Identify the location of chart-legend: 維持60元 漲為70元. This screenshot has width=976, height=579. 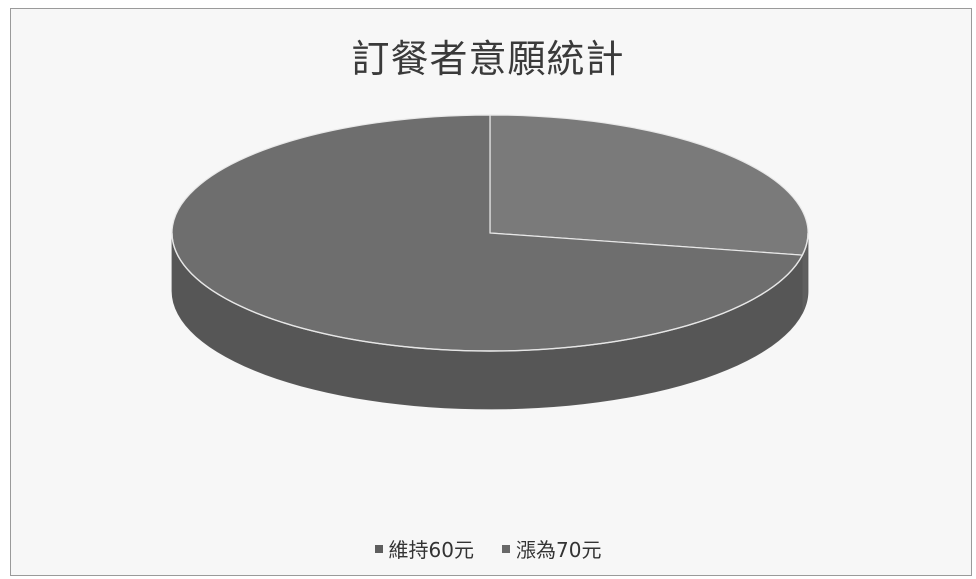
(488, 548).